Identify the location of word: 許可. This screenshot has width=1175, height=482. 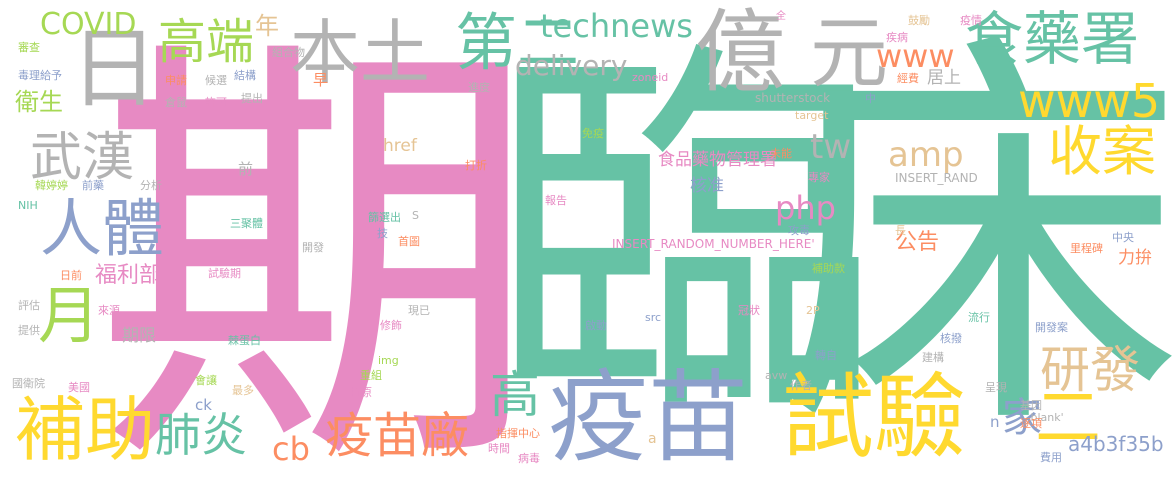
(216, 102).